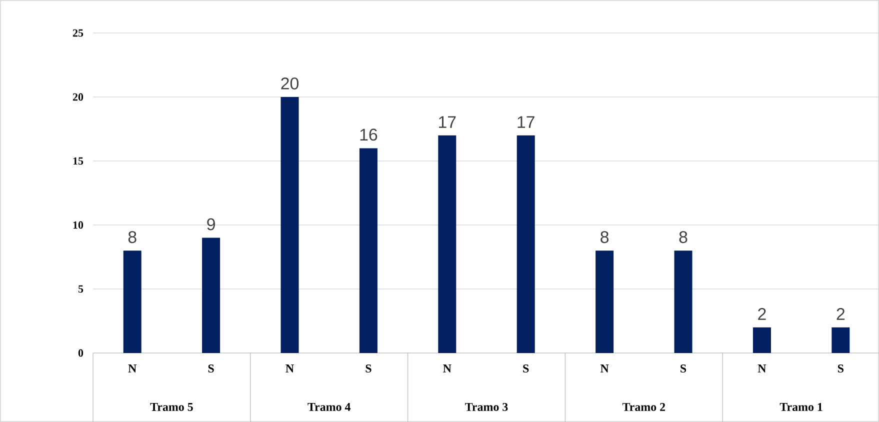 Image resolution: width=879 pixels, height=422 pixels. I want to click on y-tick-label: 5, so click(81, 289).